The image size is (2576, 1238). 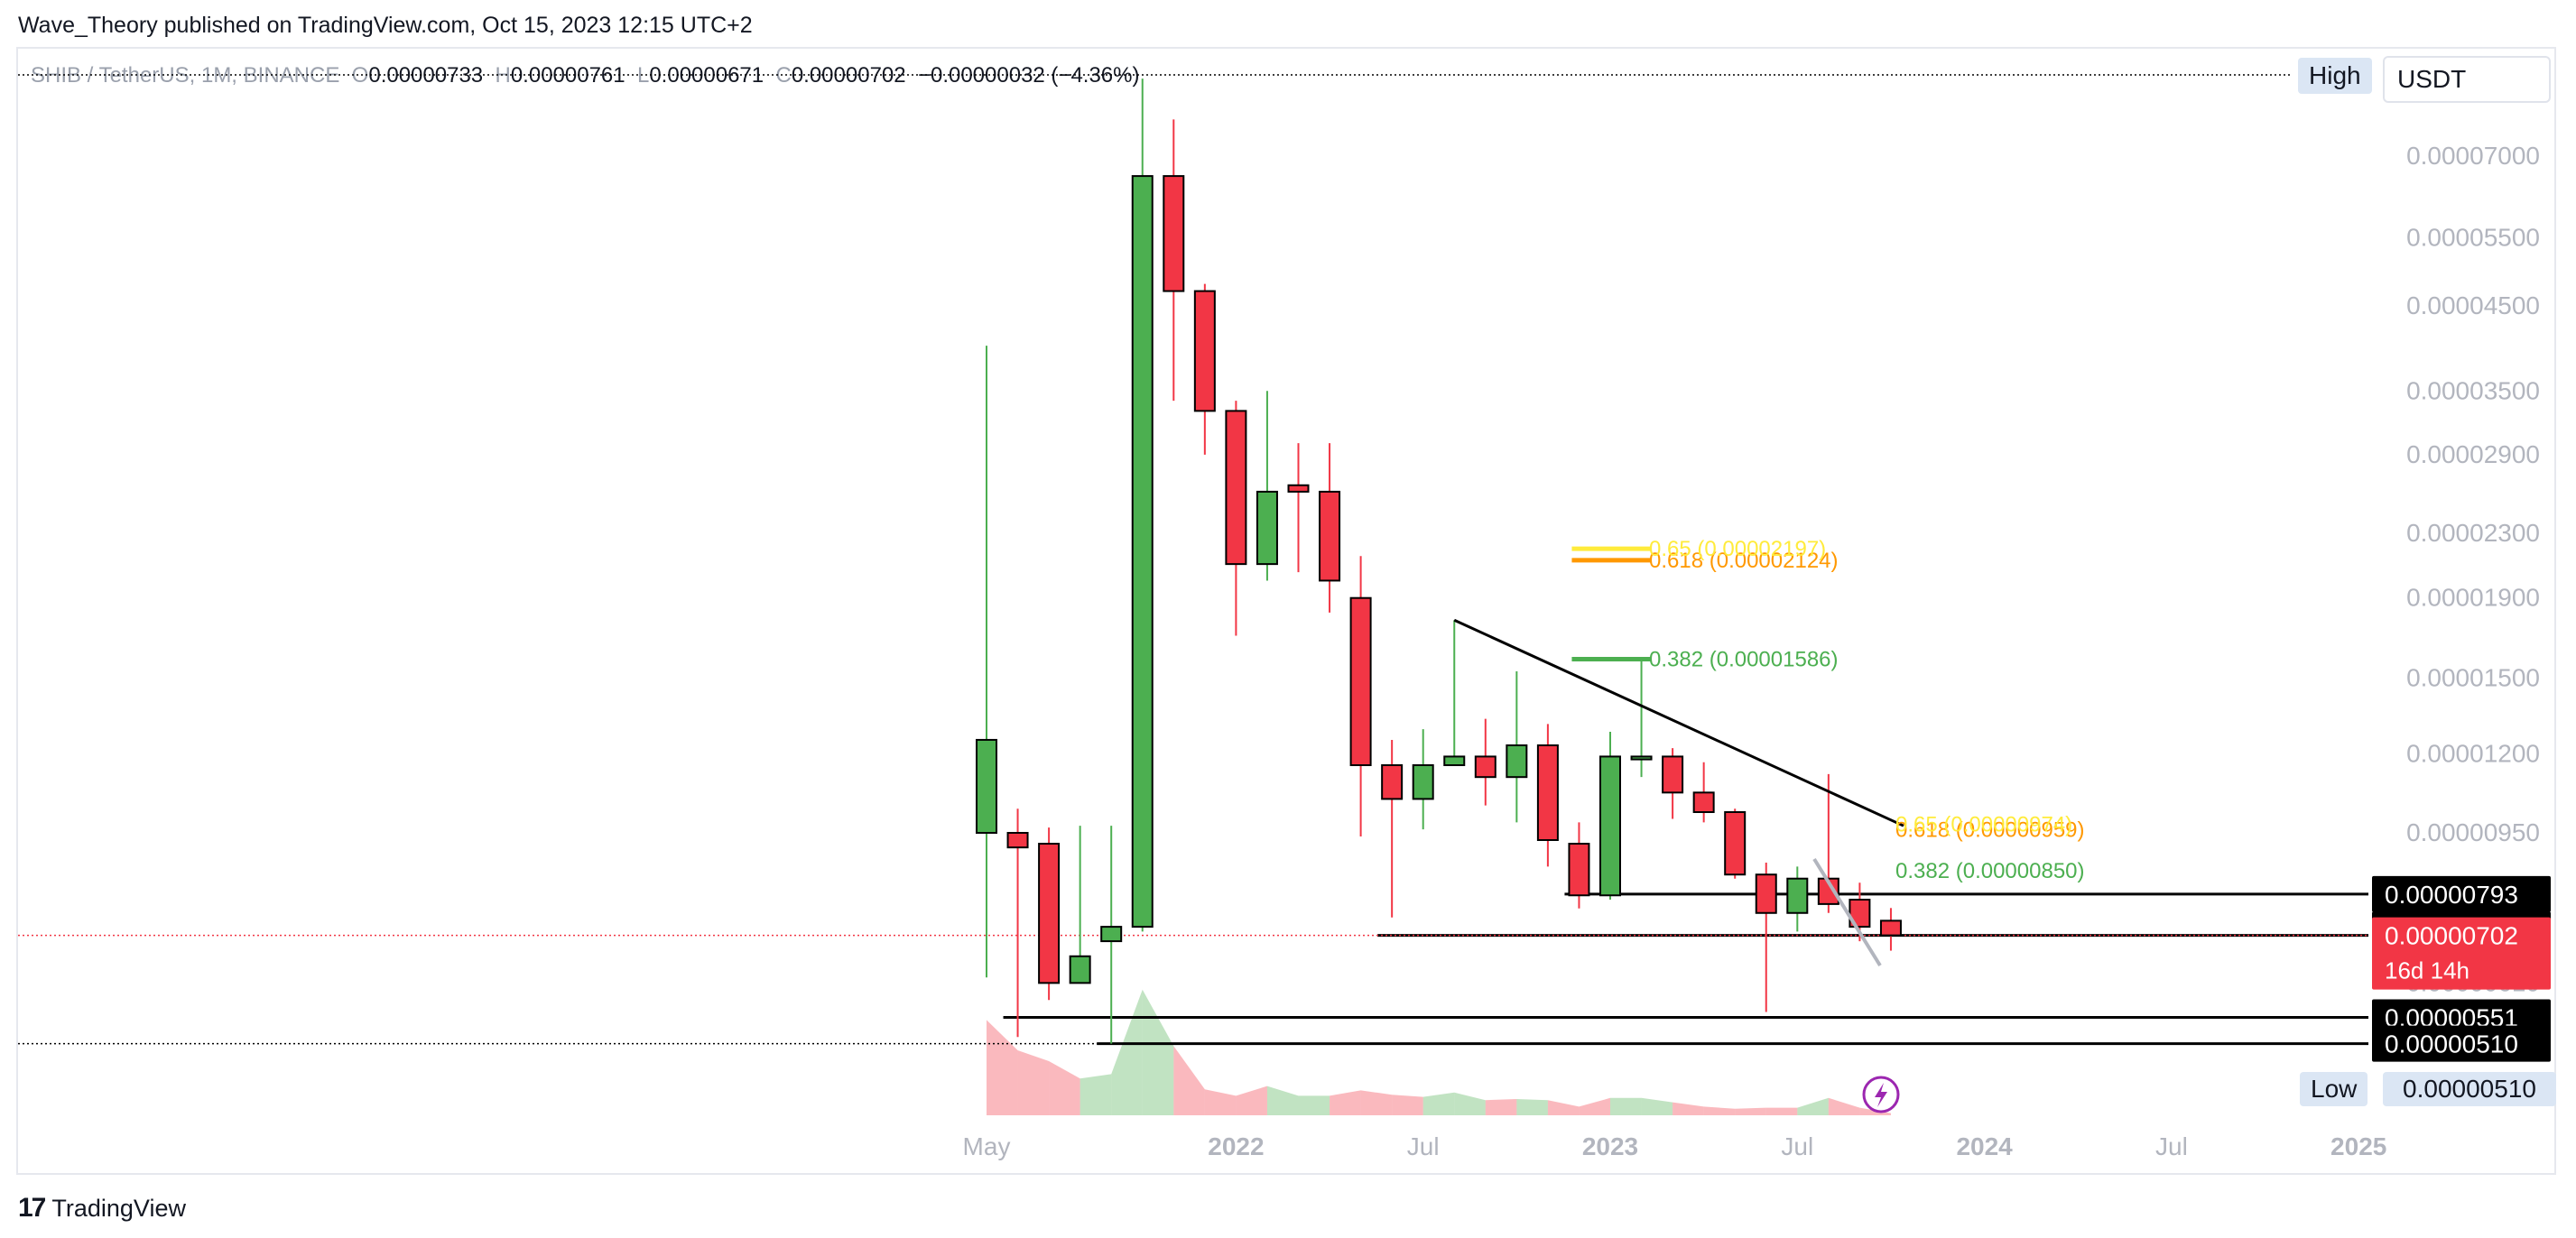 I want to click on close-key: C, so click(x=783, y=75).